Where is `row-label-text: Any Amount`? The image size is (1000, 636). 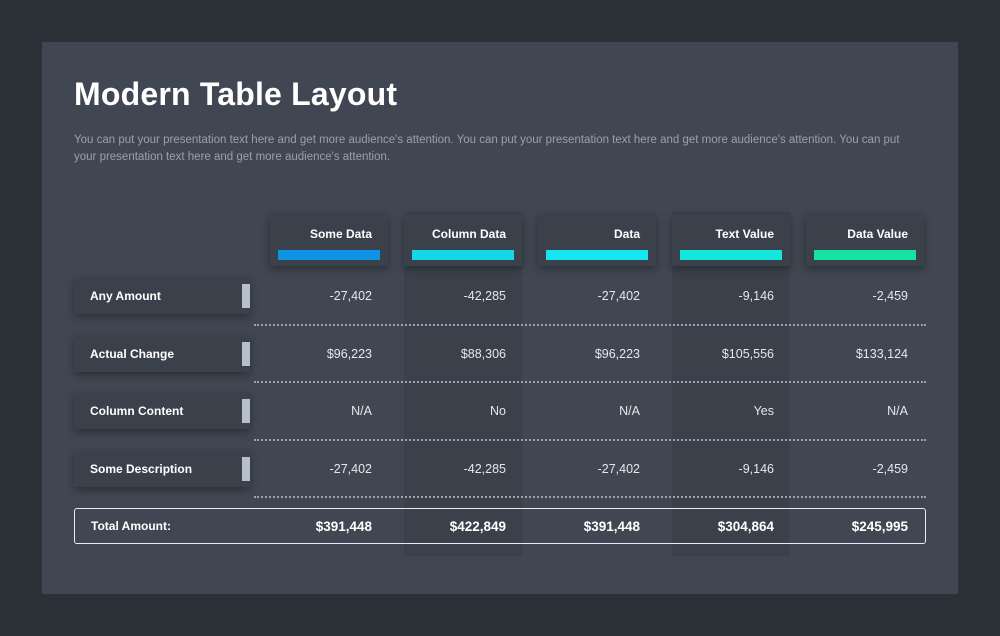
row-label-text: Any Amount is located at coordinates (125, 296).